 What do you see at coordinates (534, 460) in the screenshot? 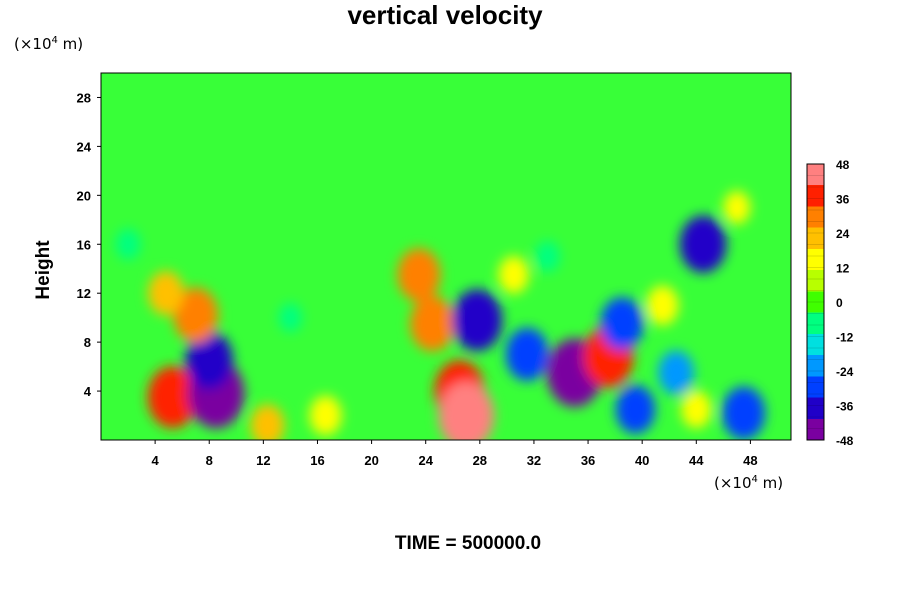
I see `x-tick-label: 32` at bounding box center [534, 460].